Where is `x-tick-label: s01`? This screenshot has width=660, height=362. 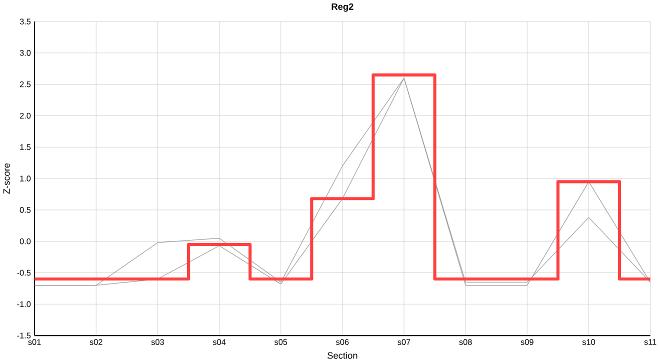
x-tick-label: s01 is located at coordinates (34, 342).